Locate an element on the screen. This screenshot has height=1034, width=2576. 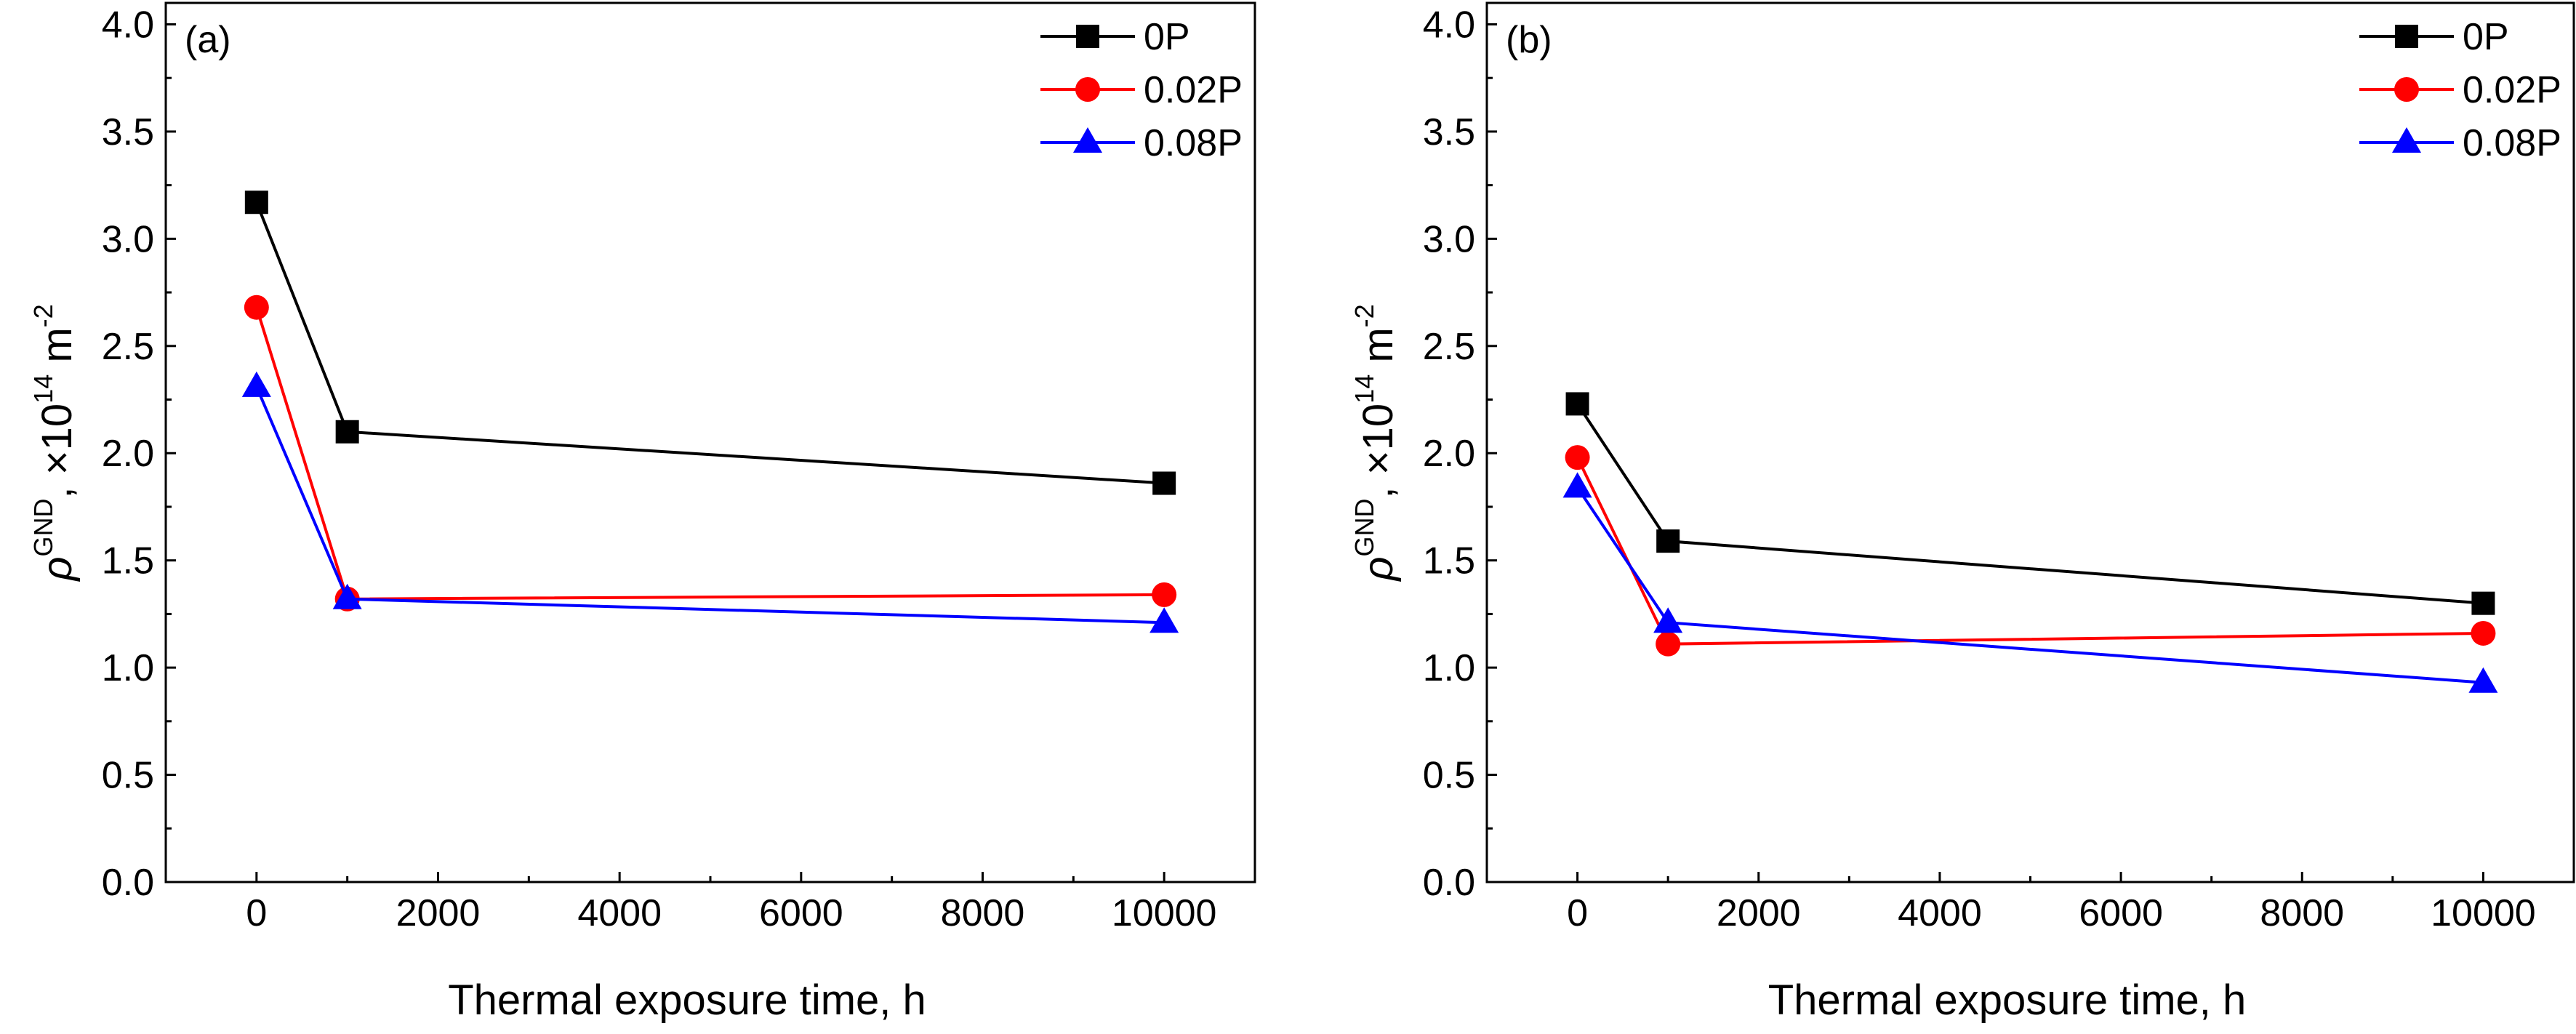
series-line-0.02P is located at coordinates (2030, 551).